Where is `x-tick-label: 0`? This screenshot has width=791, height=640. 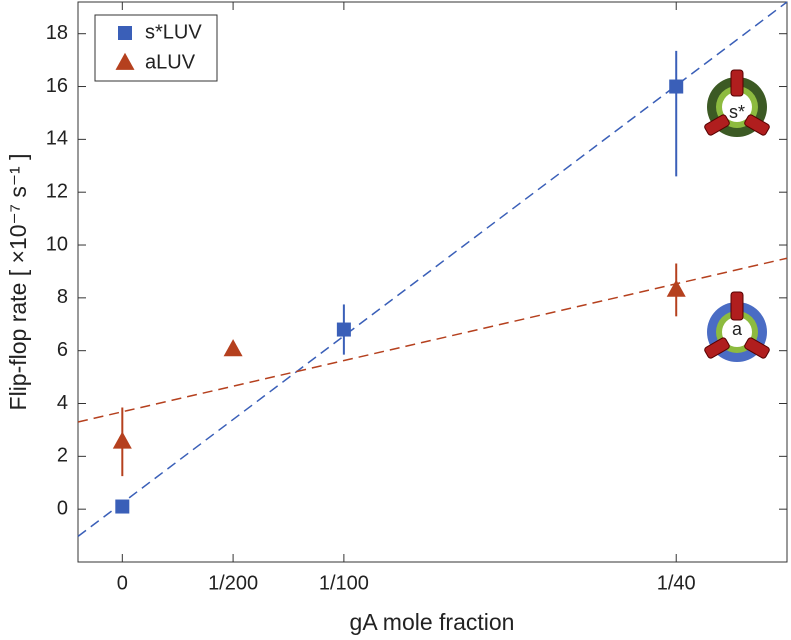
x-tick-label: 0 is located at coordinates (122, 583).